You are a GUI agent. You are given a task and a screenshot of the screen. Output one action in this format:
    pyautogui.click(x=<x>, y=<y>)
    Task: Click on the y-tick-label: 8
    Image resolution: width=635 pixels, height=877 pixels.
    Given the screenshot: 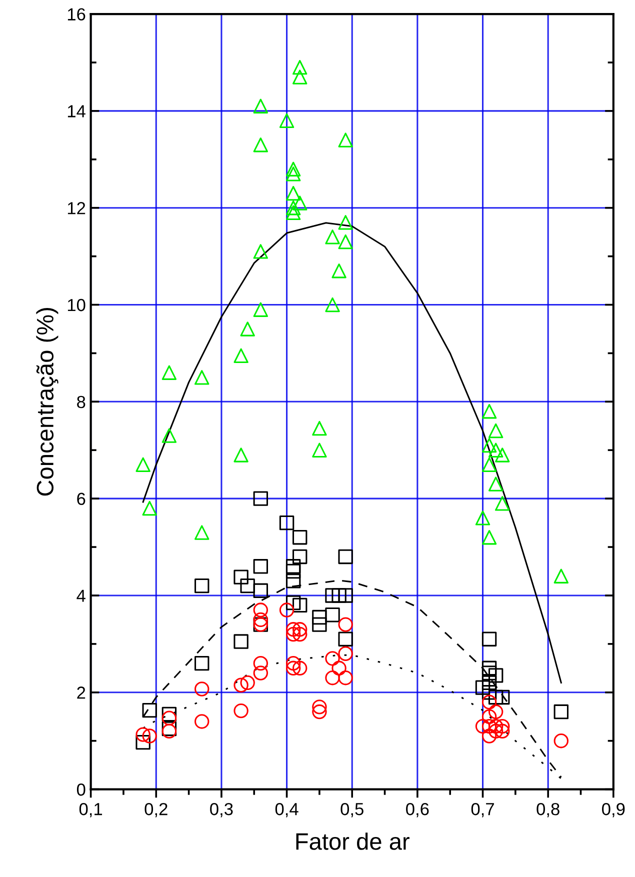 What is the action you would take?
    pyautogui.click(x=81, y=402)
    